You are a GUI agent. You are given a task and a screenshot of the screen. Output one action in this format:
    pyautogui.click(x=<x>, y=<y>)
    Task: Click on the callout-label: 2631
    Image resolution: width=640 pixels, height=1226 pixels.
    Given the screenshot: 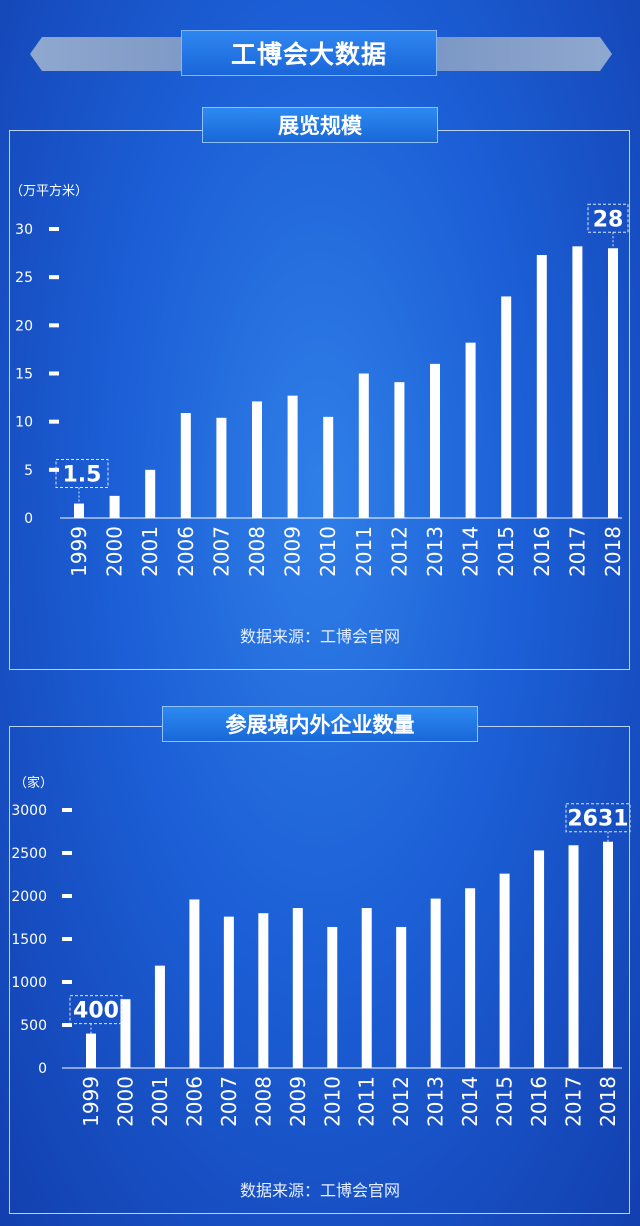 What is the action you would take?
    pyautogui.click(x=597, y=819)
    